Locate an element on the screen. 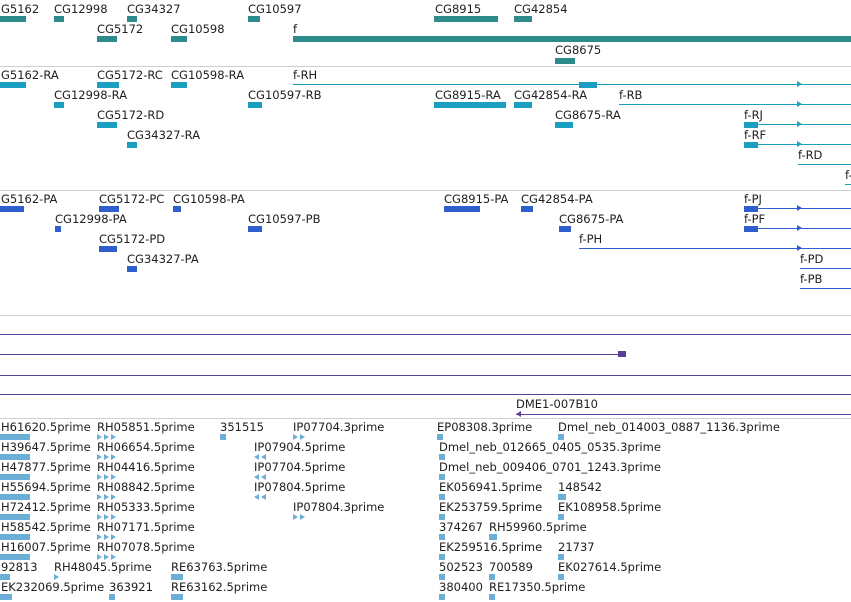  feature-label: RH05333.5prime is located at coordinates (146, 507).